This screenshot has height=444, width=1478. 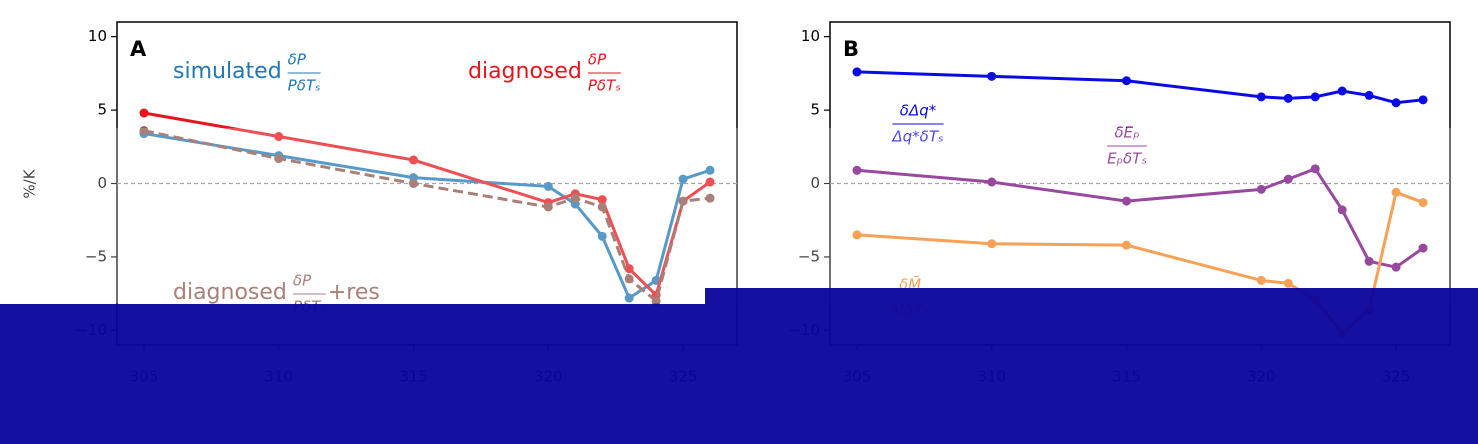 What do you see at coordinates (354, 292) in the screenshot?
I see `legend-suffix: +res` at bounding box center [354, 292].